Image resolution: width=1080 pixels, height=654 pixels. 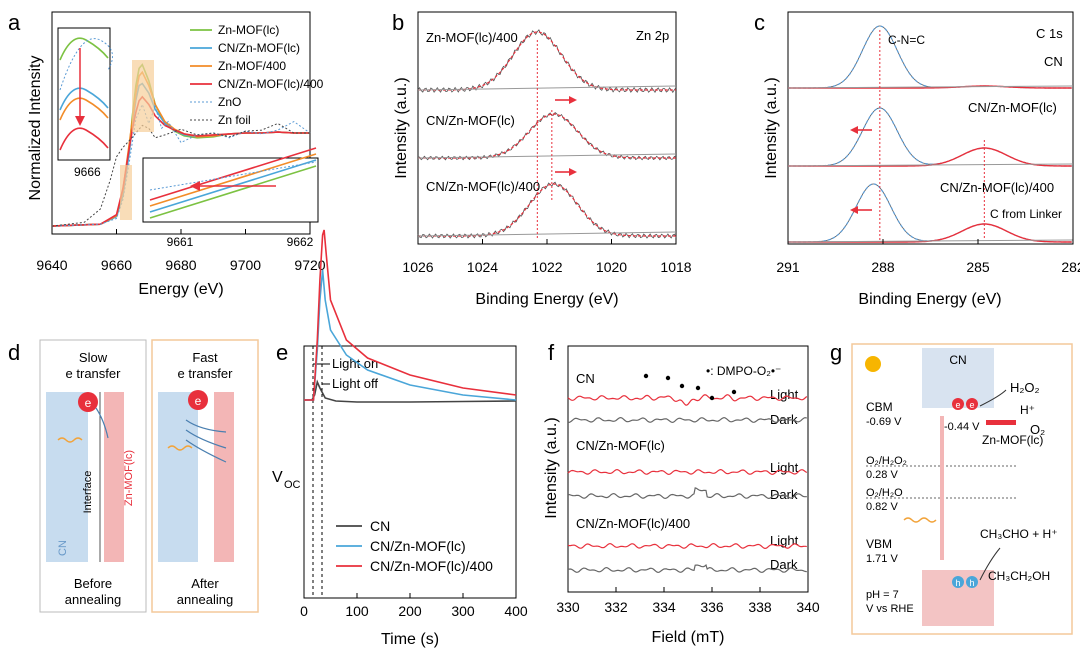 What do you see at coordinates (633, 523) in the screenshot?
I see `f-group-3: CN/Zn-MOF(lc)/400` at bounding box center [633, 523].